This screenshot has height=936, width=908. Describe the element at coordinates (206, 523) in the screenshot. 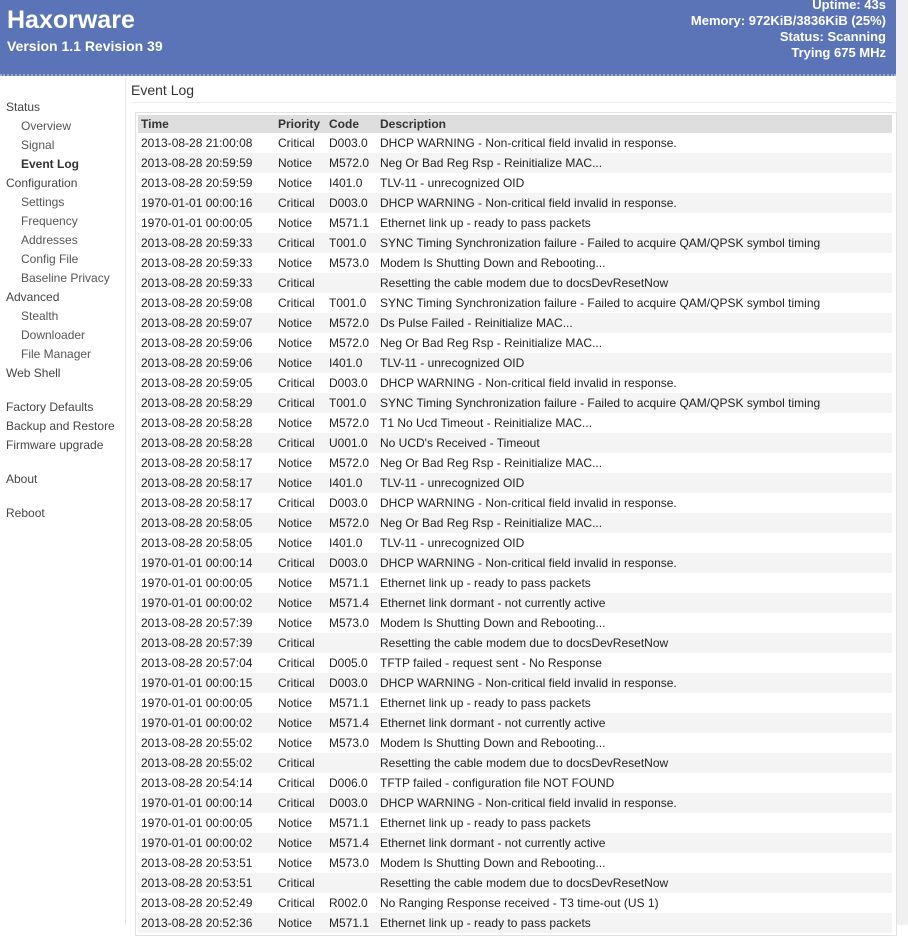

I see `cell-time: 2013-08-28 20:58:05` at that location.